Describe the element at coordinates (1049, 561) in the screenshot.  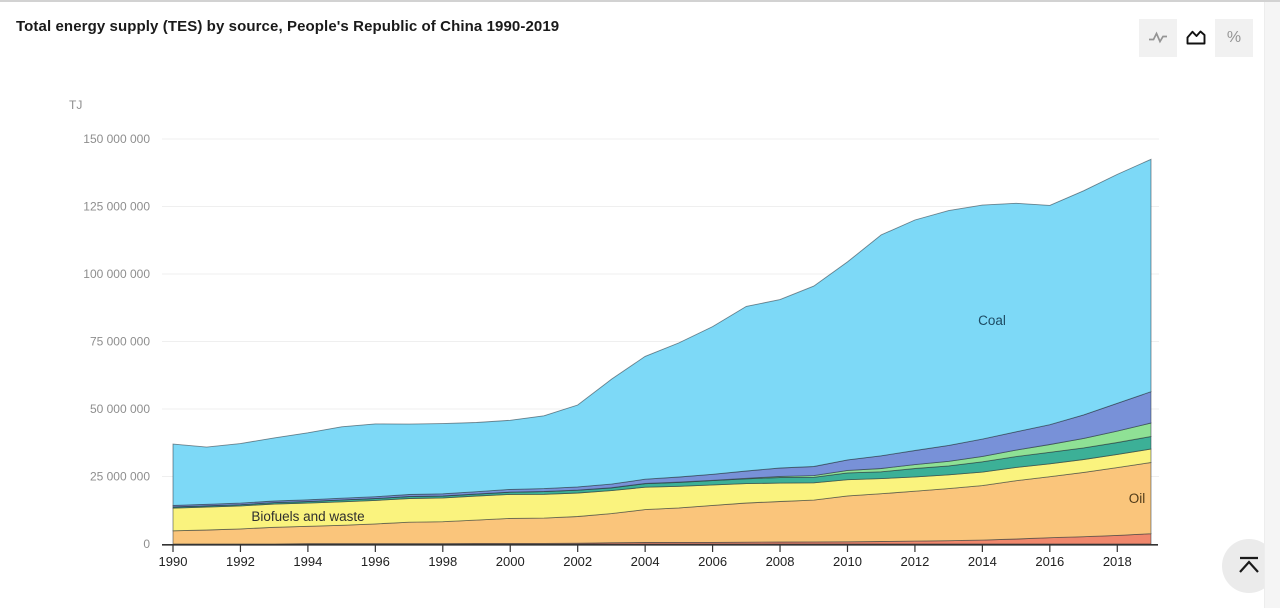
I see `x-tick-label: 2016` at that location.